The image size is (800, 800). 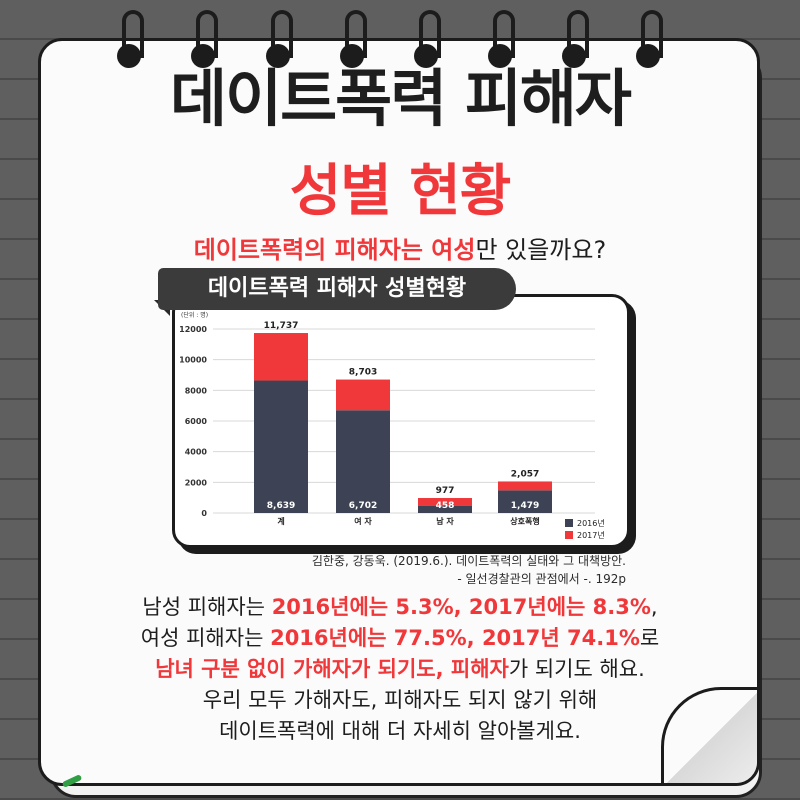 I want to click on body-line-2: 여성 피해자는 2016년에는 77.5%, 2017년 74.1%로, so click(x=400, y=638).